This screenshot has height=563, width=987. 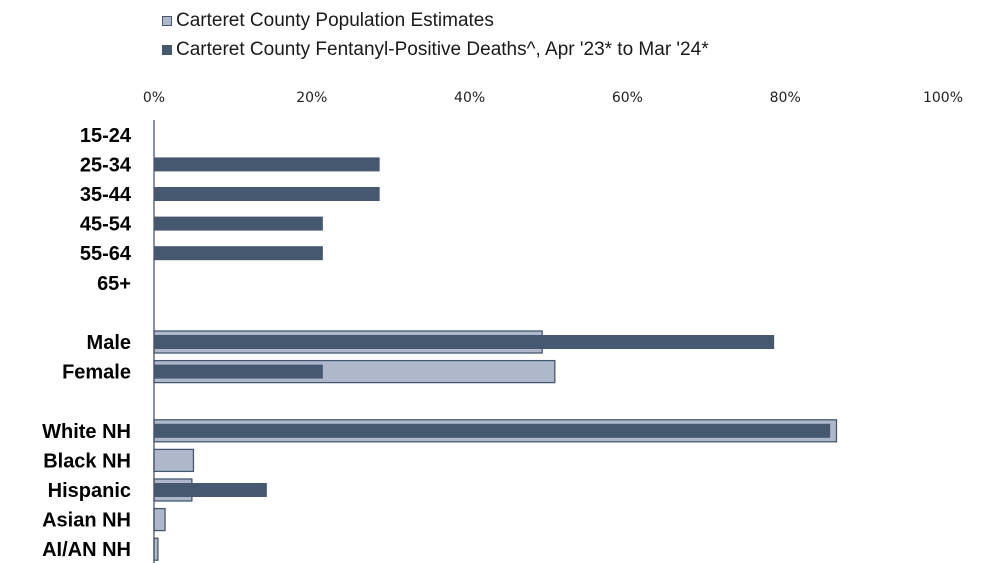 I want to click on category-label: Male, so click(x=109, y=343).